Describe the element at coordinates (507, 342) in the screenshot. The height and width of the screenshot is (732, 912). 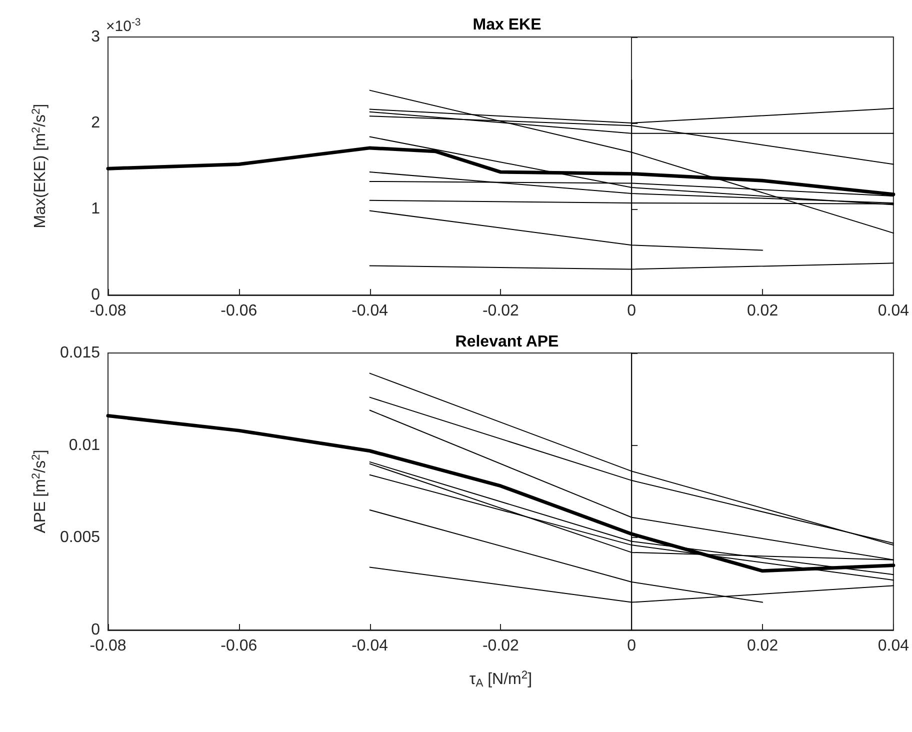
I see `chart-title: Relevant APE` at that location.